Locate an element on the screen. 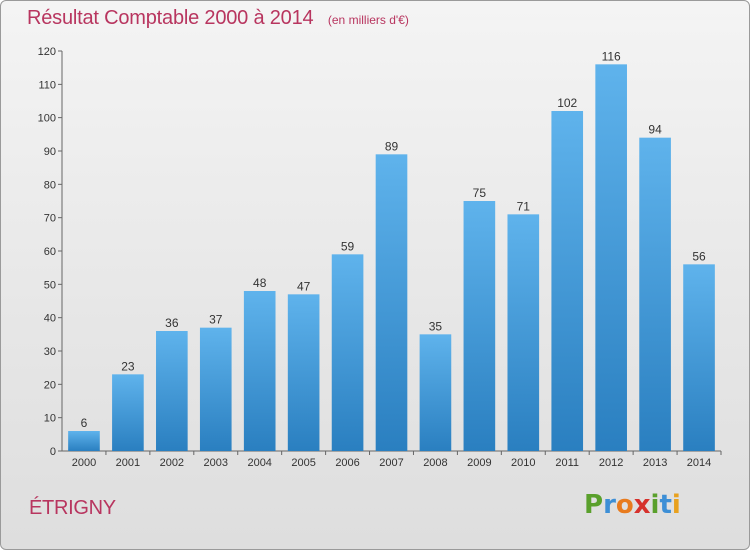 The height and width of the screenshot is (550, 750). data-label: 48 is located at coordinates (260, 283).